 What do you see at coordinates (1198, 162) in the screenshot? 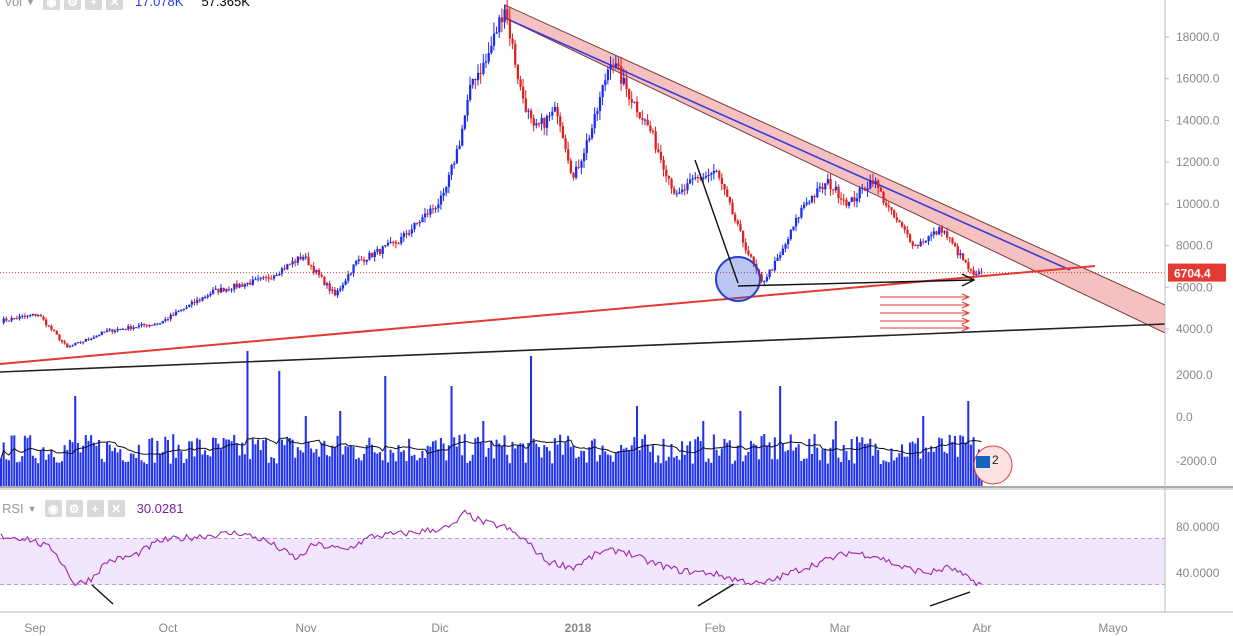
I see `price-tick-label: 12000.0` at bounding box center [1198, 162].